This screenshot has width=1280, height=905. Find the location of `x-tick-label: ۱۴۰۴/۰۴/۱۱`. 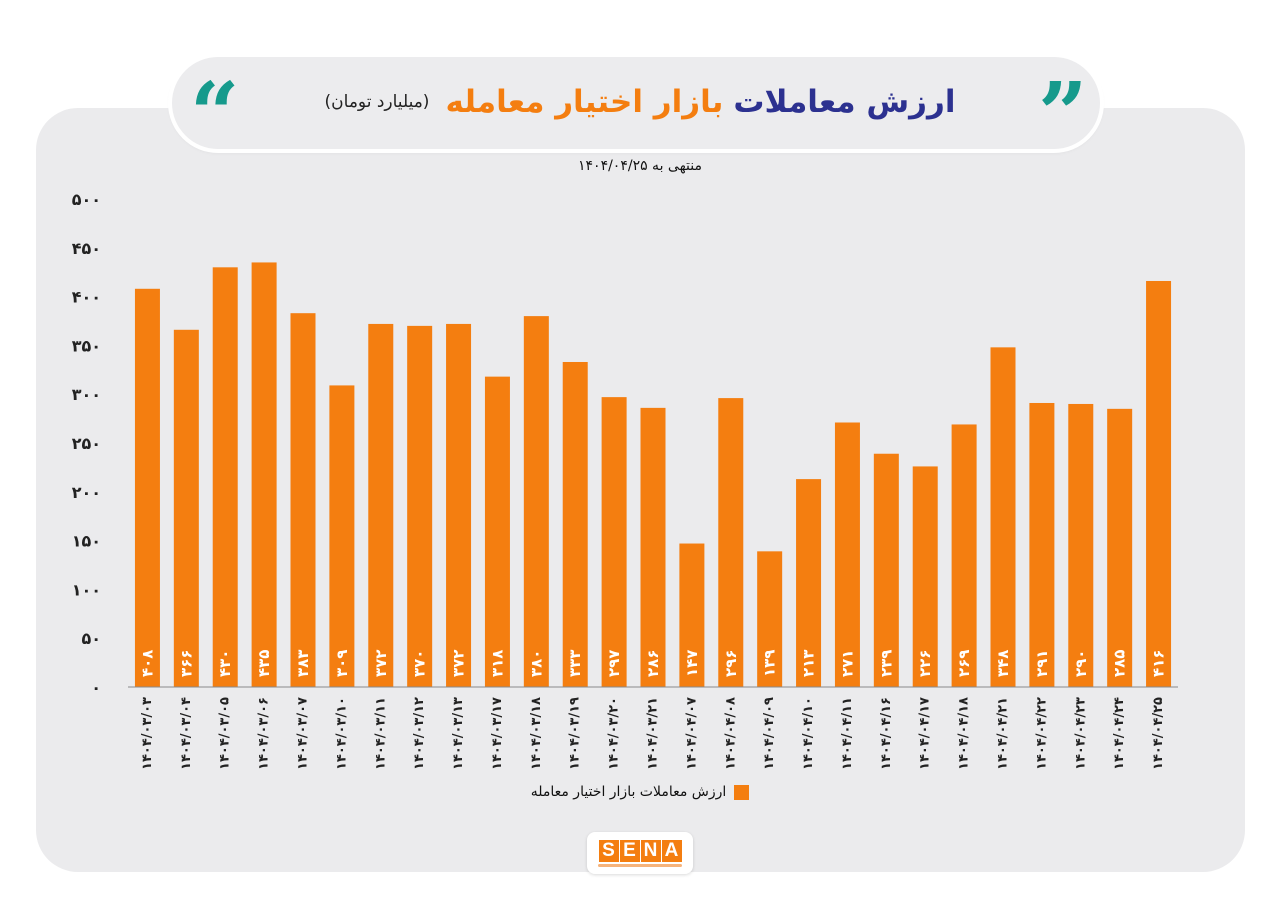

x-tick-label: ۱۴۰۴/۰۴/۱۱ is located at coordinates (847, 733).